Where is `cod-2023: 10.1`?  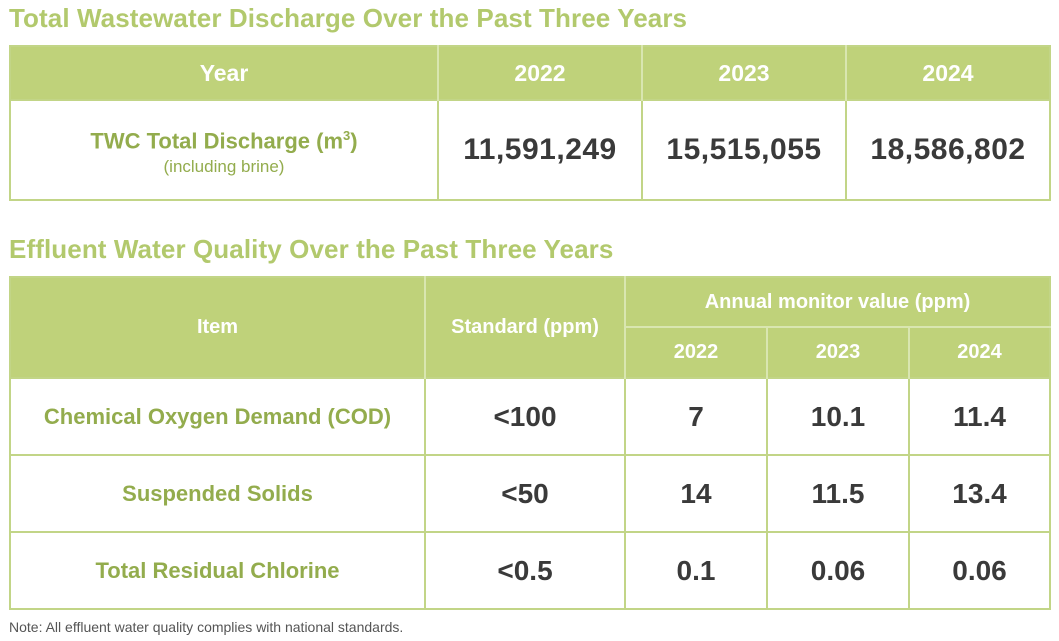
cod-2023: 10.1 is located at coordinates (837, 416).